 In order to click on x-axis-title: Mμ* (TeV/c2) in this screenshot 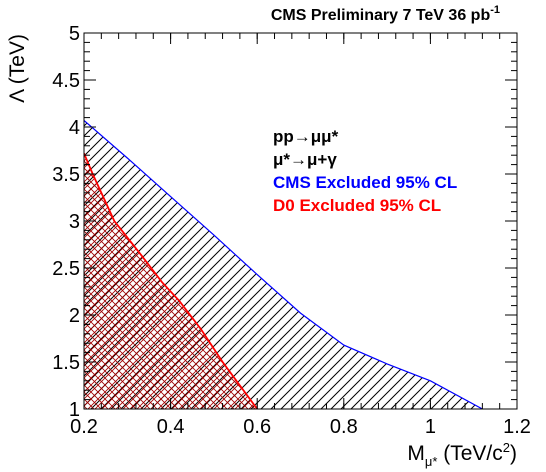, I will do `click(462, 454)`.